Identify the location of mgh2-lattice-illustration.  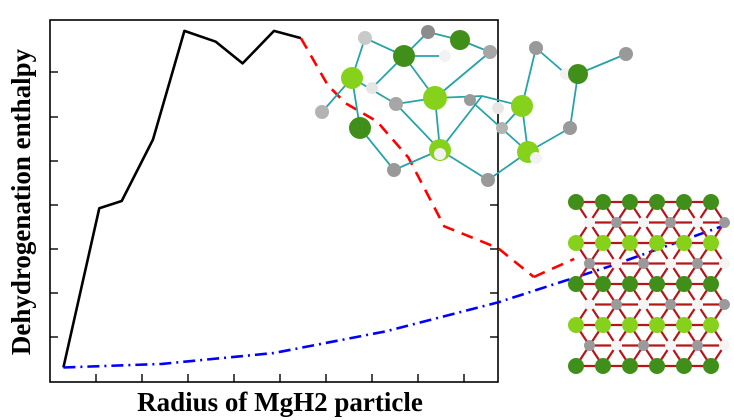
(649, 284).